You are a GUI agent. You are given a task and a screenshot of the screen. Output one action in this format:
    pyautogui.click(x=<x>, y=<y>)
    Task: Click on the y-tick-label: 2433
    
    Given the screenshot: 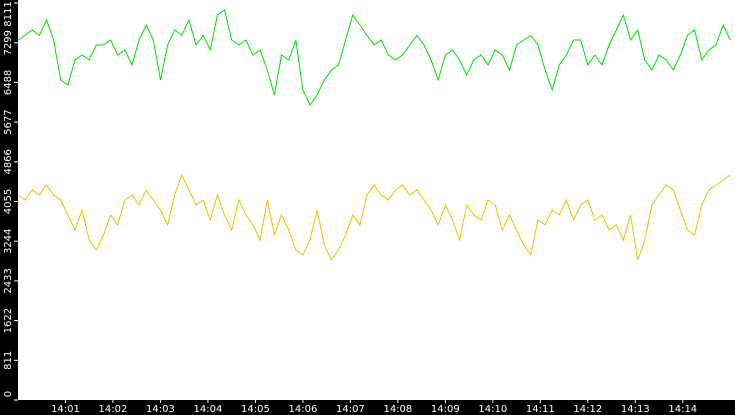 What is the action you would take?
    pyautogui.click(x=8, y=280)
    